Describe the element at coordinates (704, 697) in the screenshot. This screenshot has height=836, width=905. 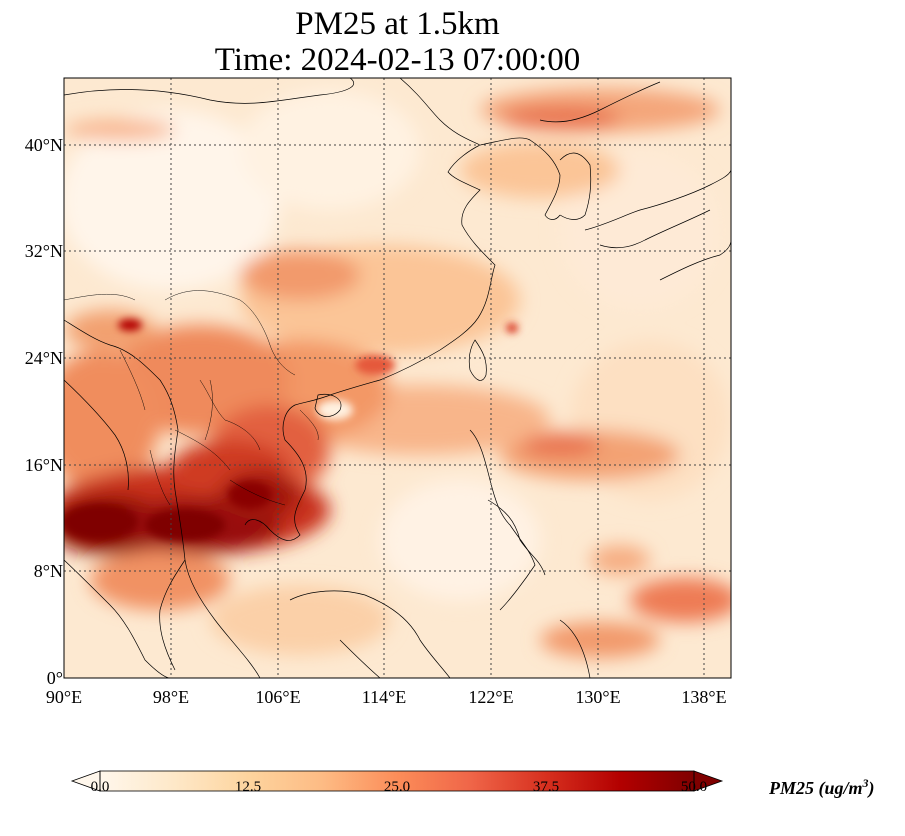
I see `lon-label-138e: 138°E` at that location.